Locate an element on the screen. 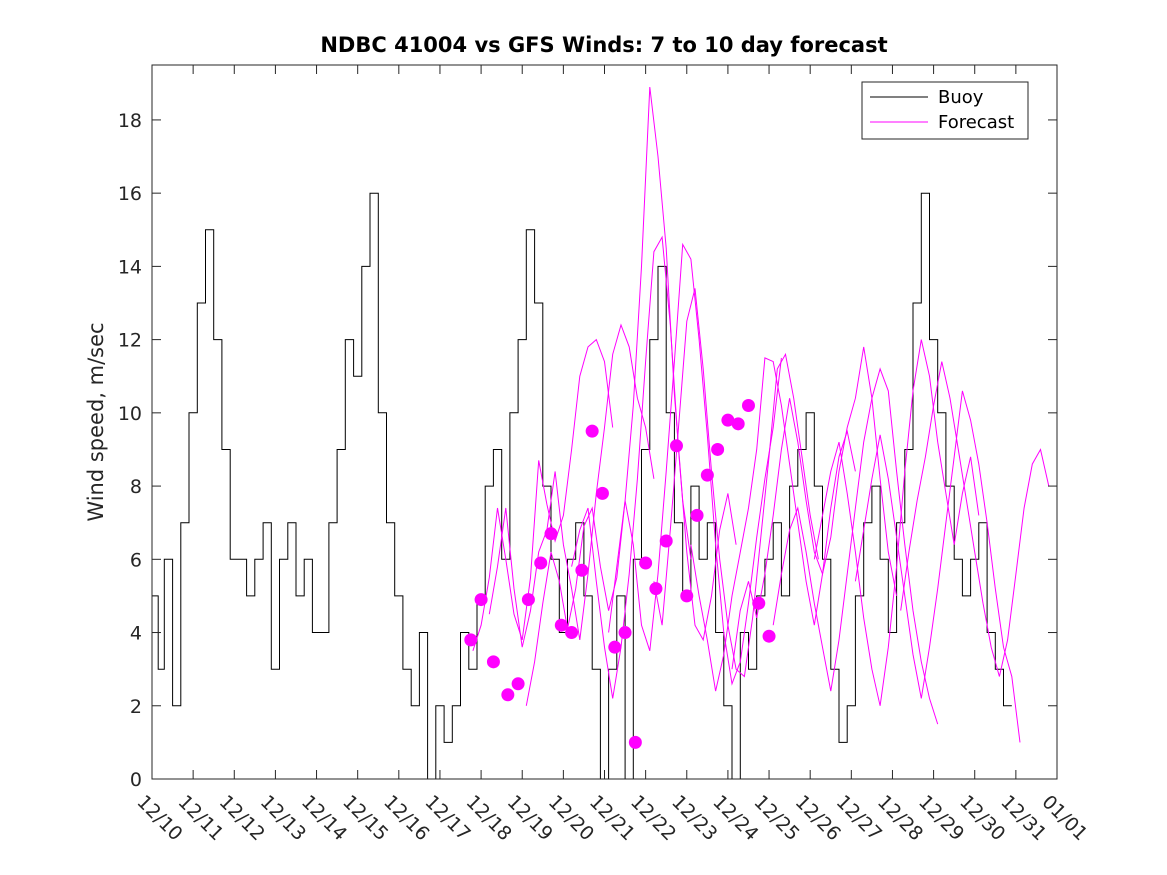 This screenshot has height=875, width=1167. x-tick-label: 12/14 is located at coordinates (324, 818).